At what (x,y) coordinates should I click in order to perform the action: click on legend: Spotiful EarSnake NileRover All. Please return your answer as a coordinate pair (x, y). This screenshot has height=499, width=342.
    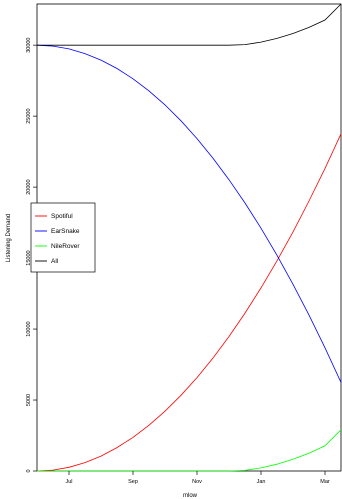
    Looking at the image, I should click on (63, 237).